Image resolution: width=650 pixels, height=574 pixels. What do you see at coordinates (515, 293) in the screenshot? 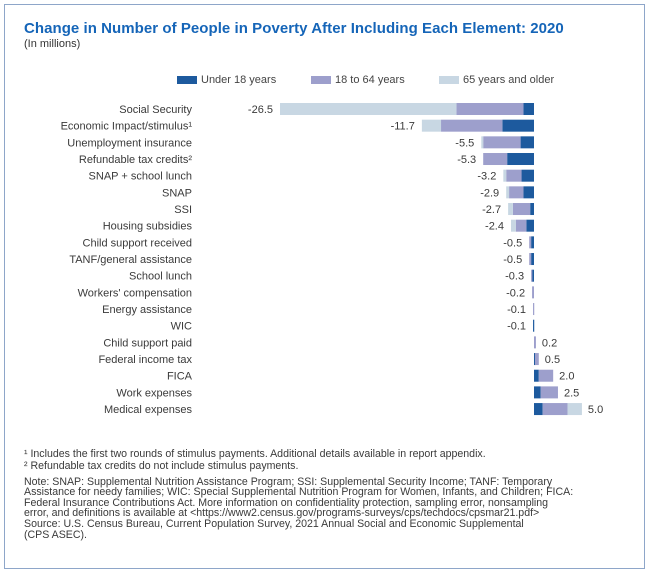
I see `value-label: -0.2` at bounding box center [515, 293].